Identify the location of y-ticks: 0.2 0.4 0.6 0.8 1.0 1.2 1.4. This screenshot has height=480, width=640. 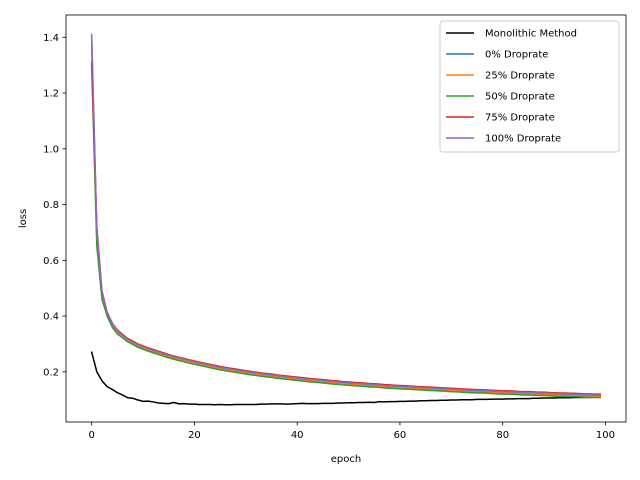
(54, 205).